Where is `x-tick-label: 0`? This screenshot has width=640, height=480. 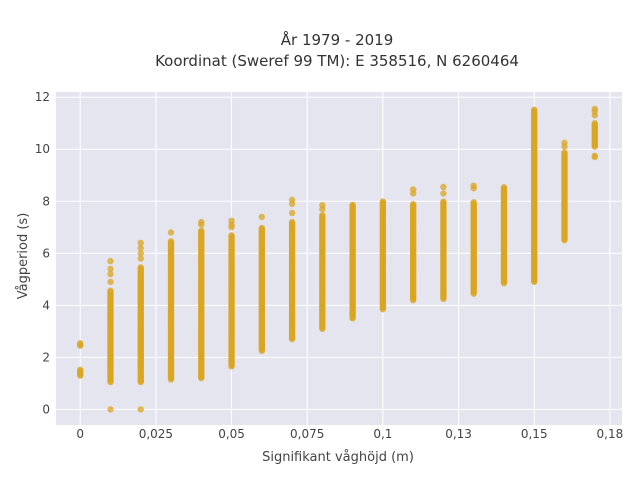 x-tick-label: 0 is located at coordinates (80, 434).